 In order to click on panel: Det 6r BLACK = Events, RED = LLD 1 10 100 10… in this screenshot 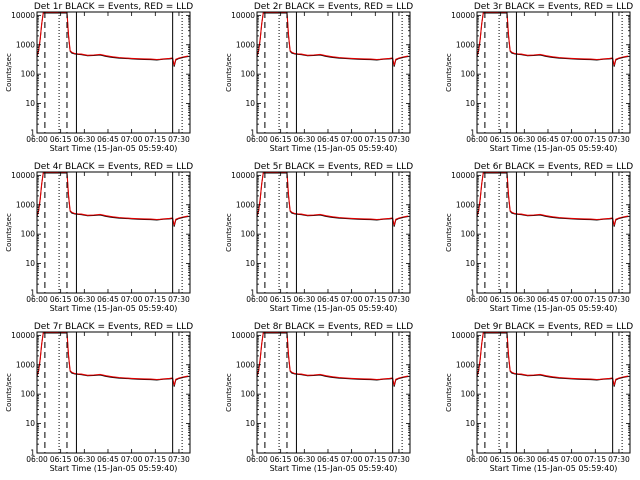, I will do `click(539, 237)`.